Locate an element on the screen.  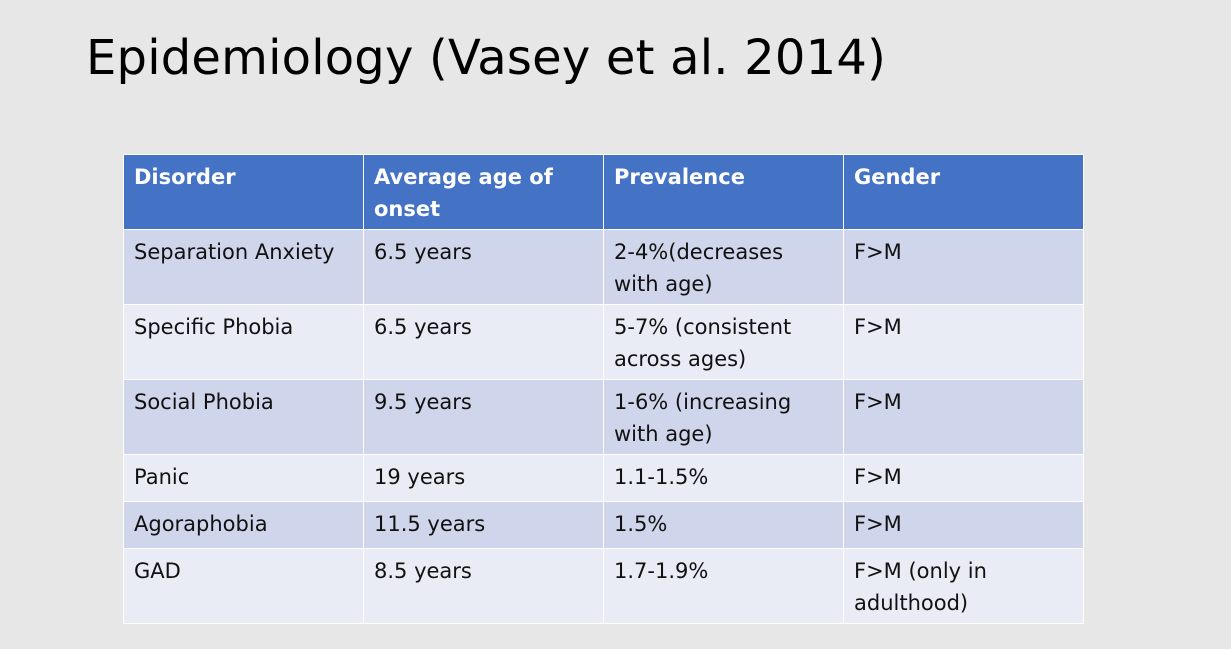
header-average-age-of-onset: Average age of onset is located at coordinates (483, 192).